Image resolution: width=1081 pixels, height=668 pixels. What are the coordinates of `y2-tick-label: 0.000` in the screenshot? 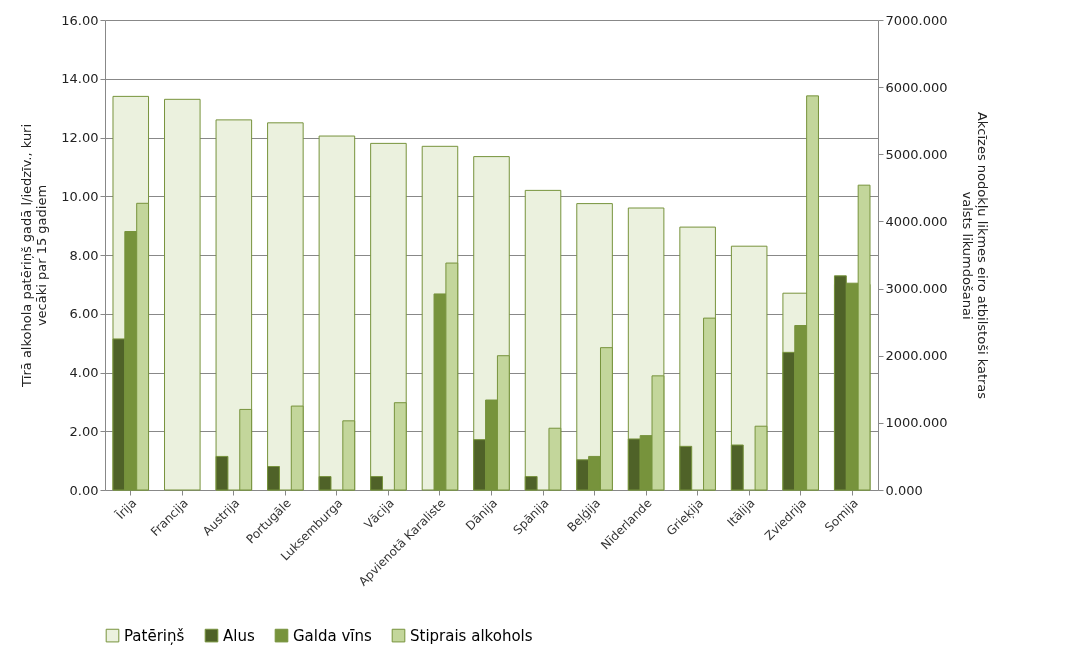 It's located at (904, 490).